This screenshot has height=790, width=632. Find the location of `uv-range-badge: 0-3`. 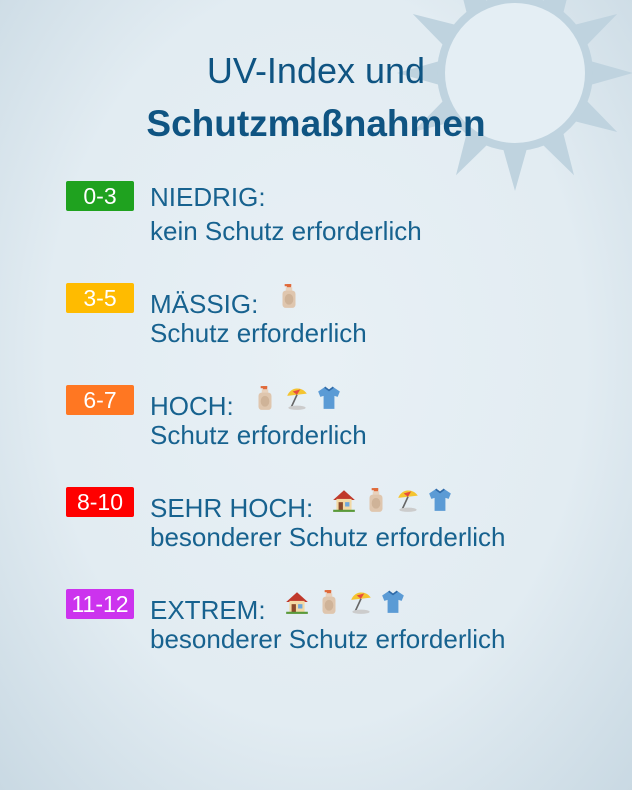

uv-range-badge: 0-3 is located at coordinates (100, 196).